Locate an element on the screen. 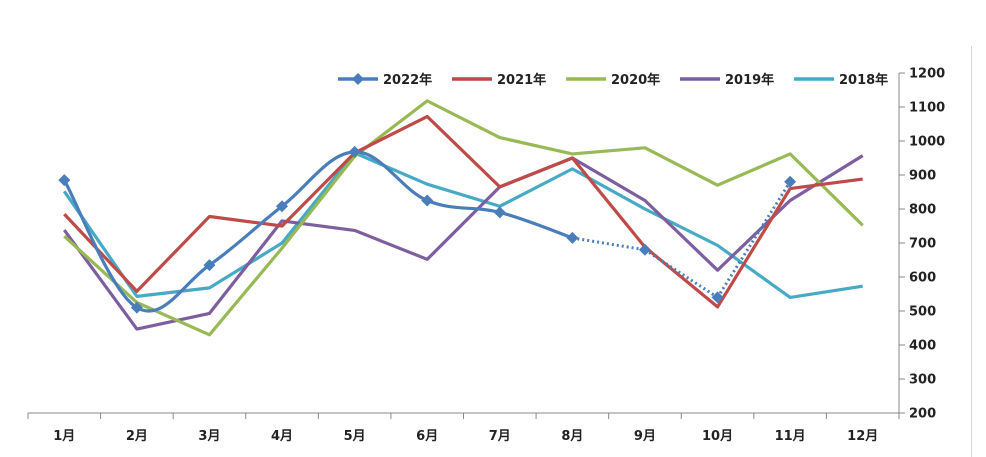  legend-item: 2018年 is located at coordinates (841, 80).